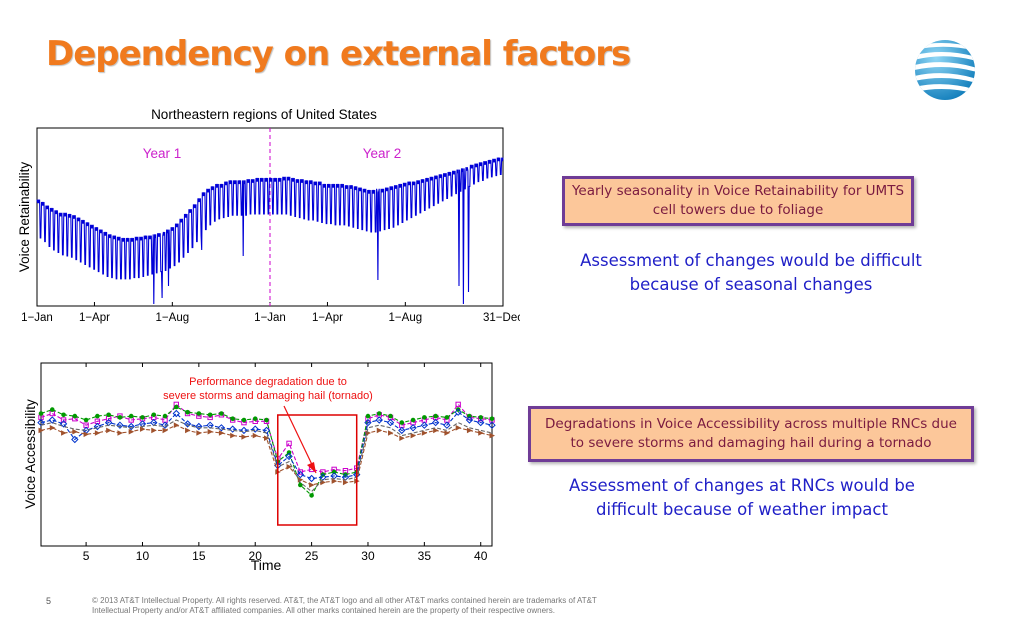 This screenshot has height=640, width=1024. What do you see at coordinates (382, 153) in the screenshot?
I see `year-2-label: Year 2` at bounding box center [382, 153].